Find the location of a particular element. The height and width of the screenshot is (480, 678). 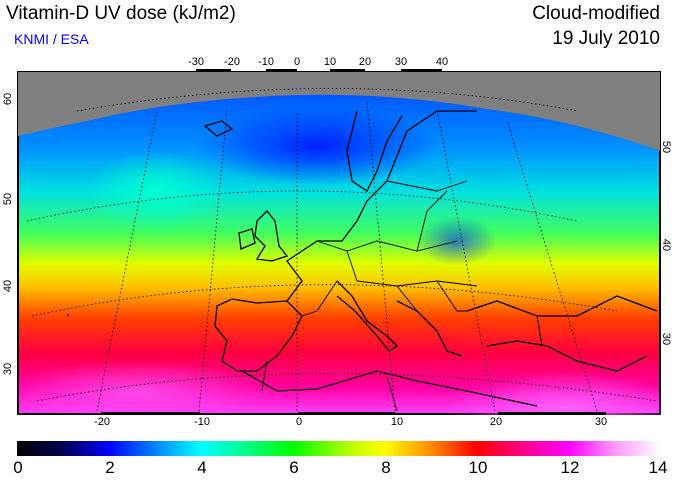

colorbar is located at coordinates (339, 448).